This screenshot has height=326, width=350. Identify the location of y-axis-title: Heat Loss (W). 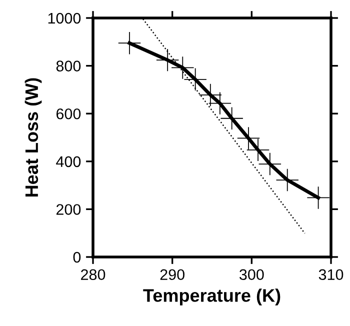
(33, 137).